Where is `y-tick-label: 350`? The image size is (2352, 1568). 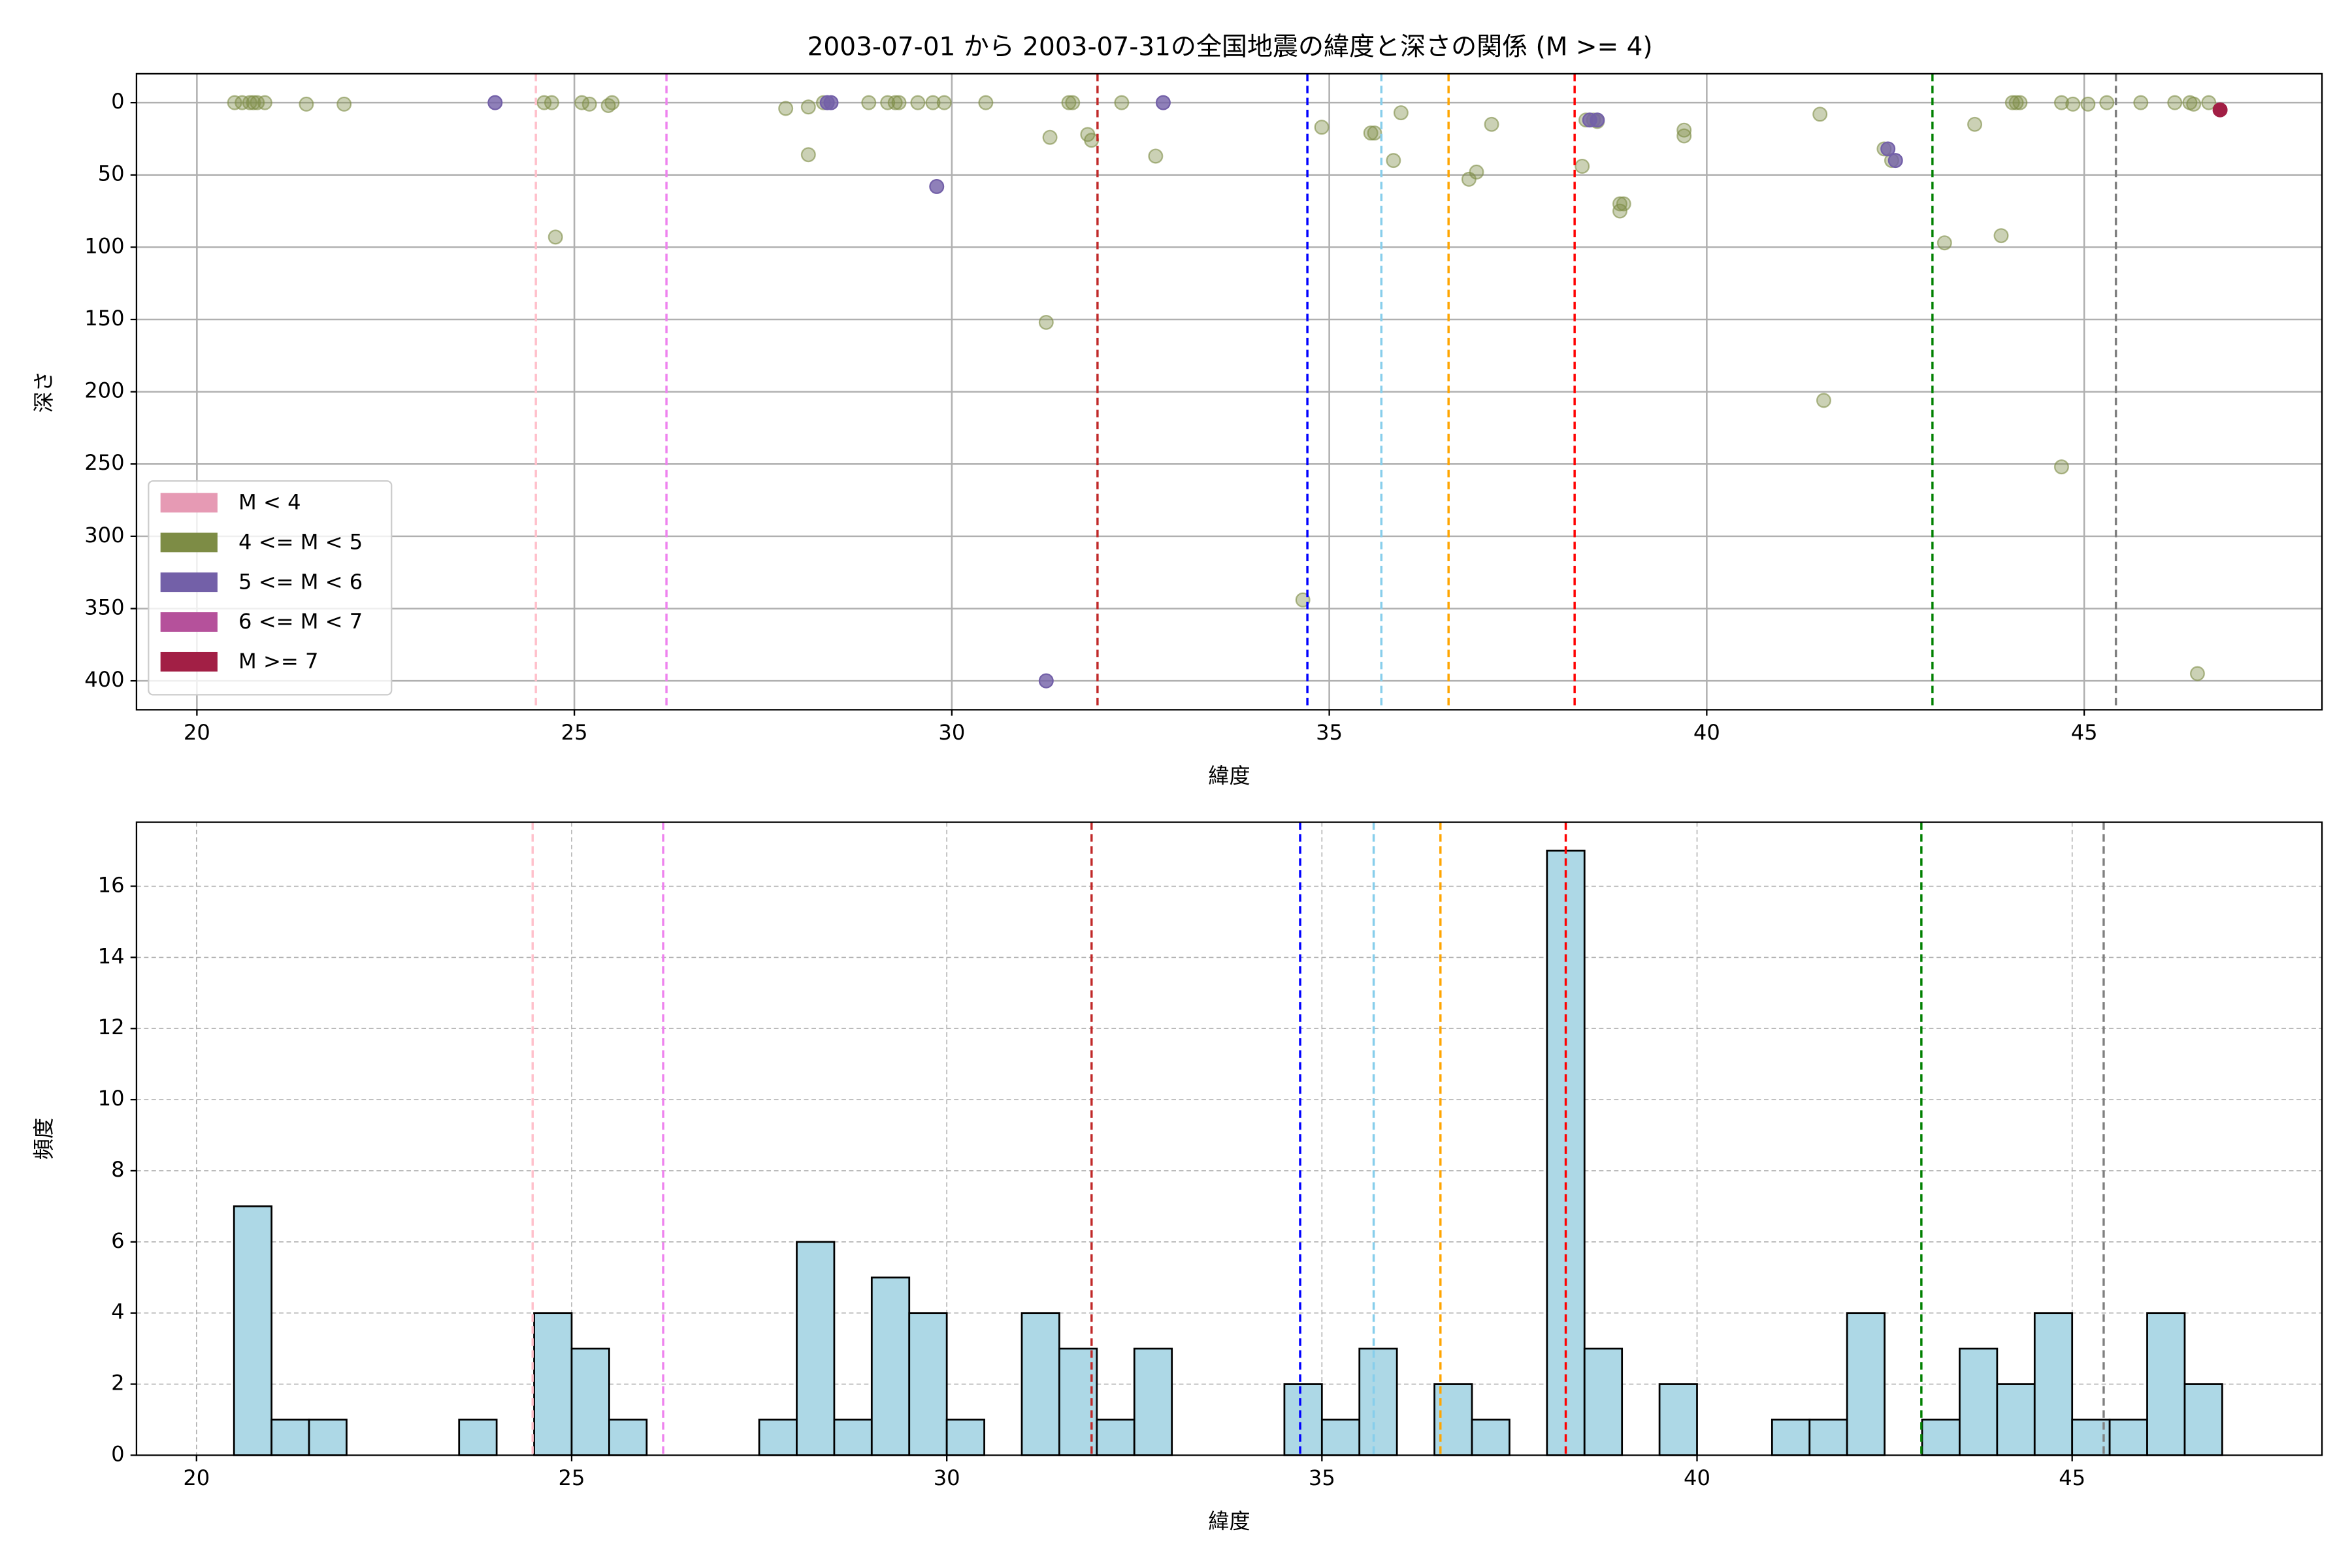 y-tick-label: 350 is located at coordinates (104, 607).